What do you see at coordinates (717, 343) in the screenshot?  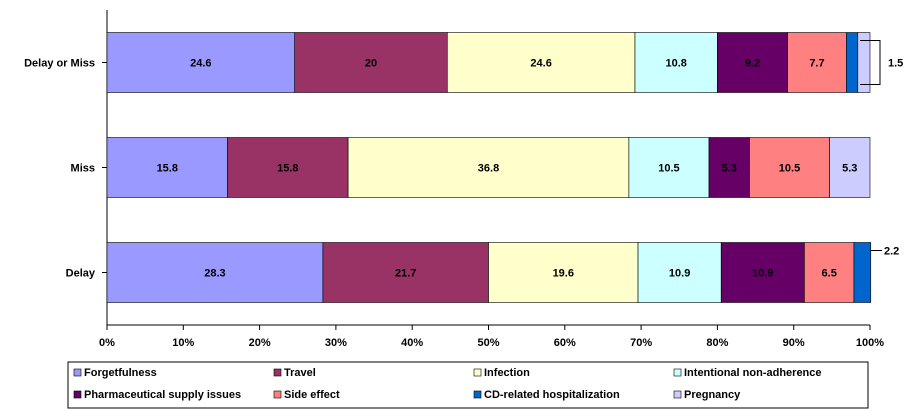 I see `x-tick-label: 80%` at bounding box center [717, 343].